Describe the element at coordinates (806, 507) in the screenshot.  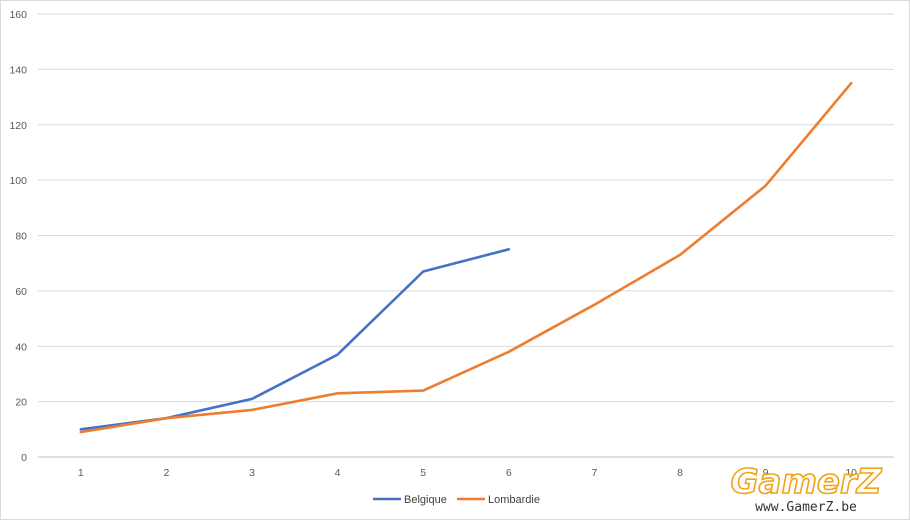
I see `watermark-url: www.GamerZ.be` at that location.